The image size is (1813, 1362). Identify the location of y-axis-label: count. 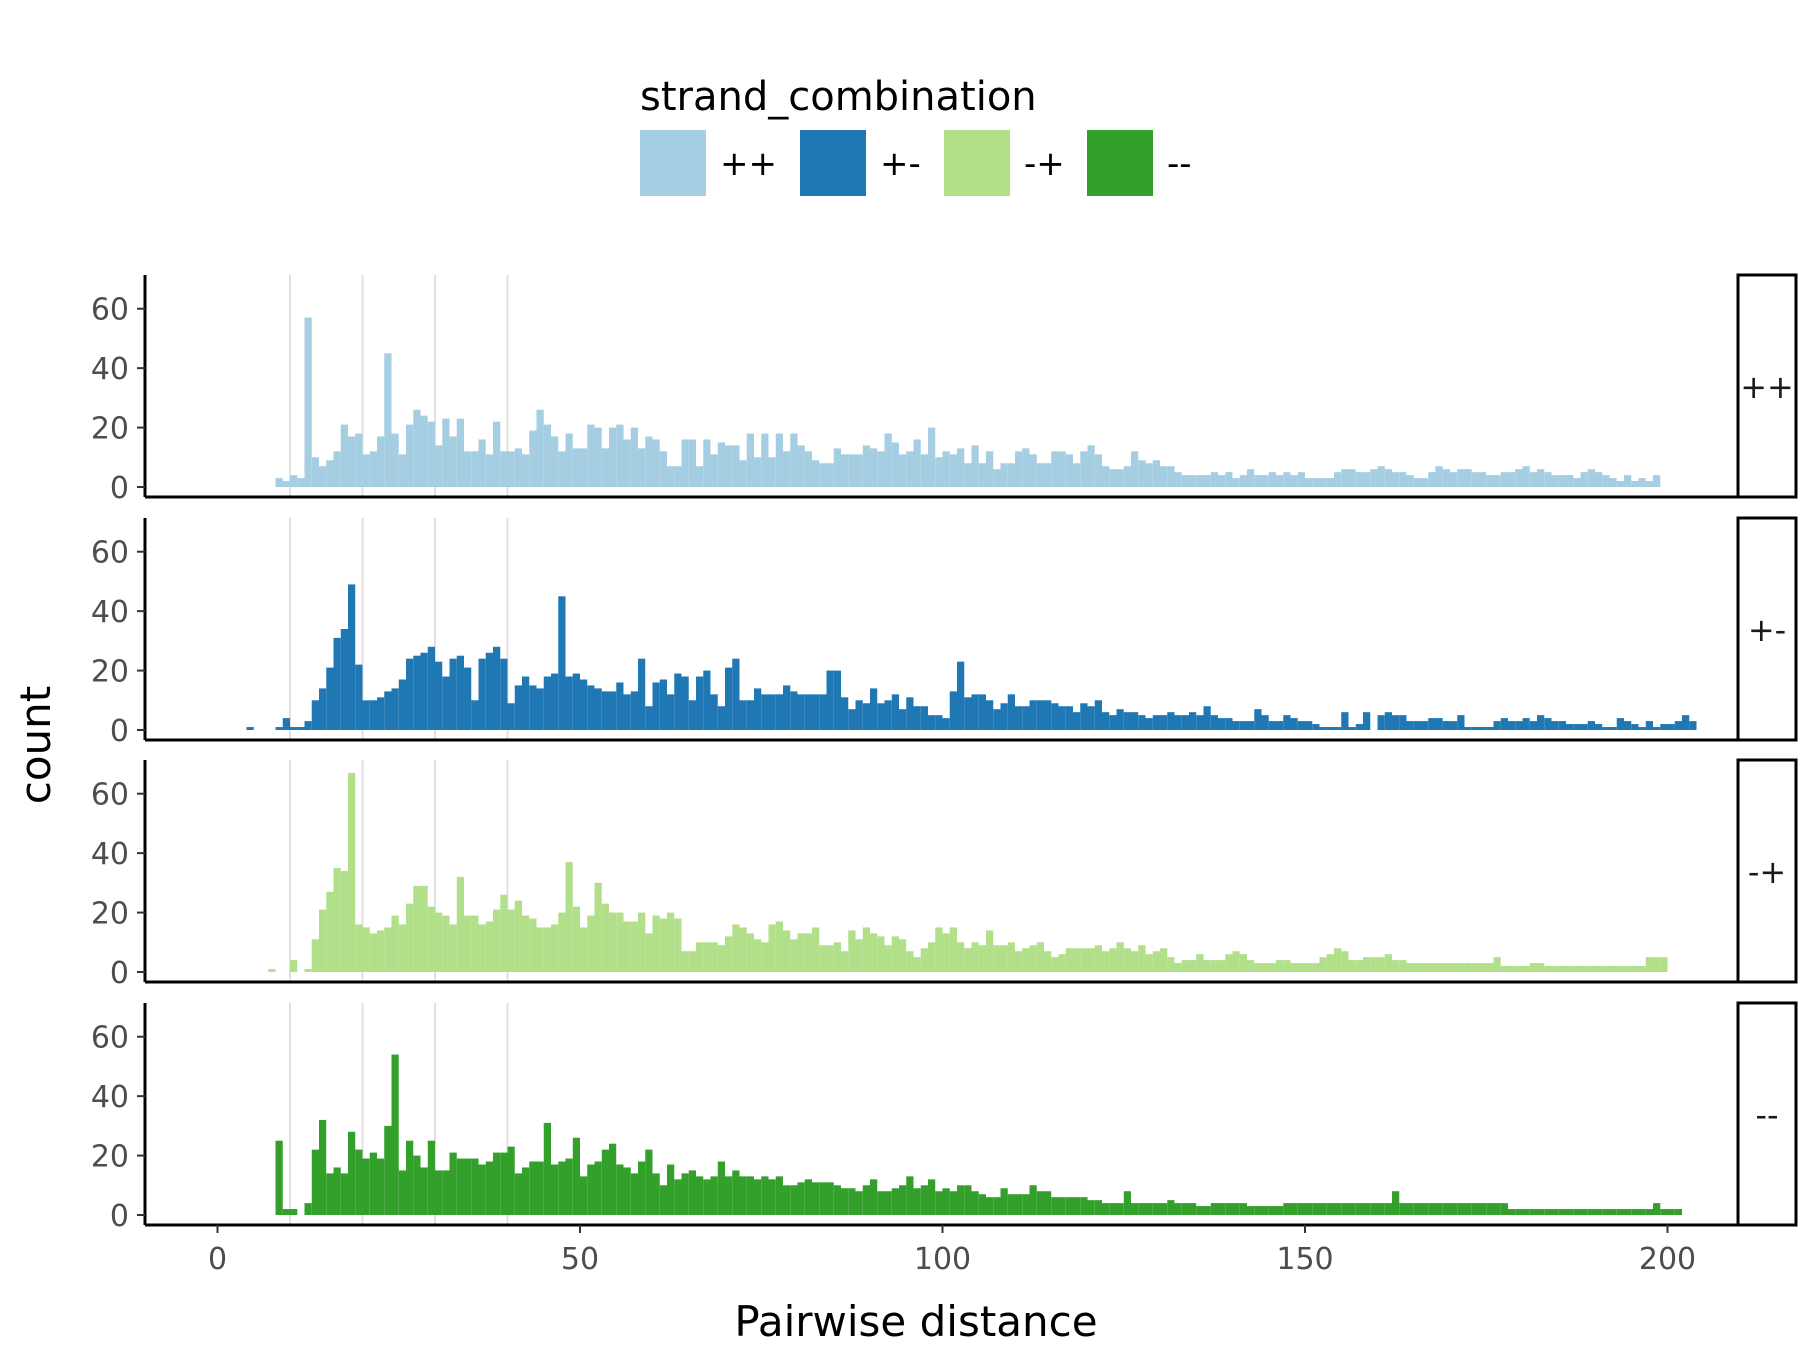
(35, 745).